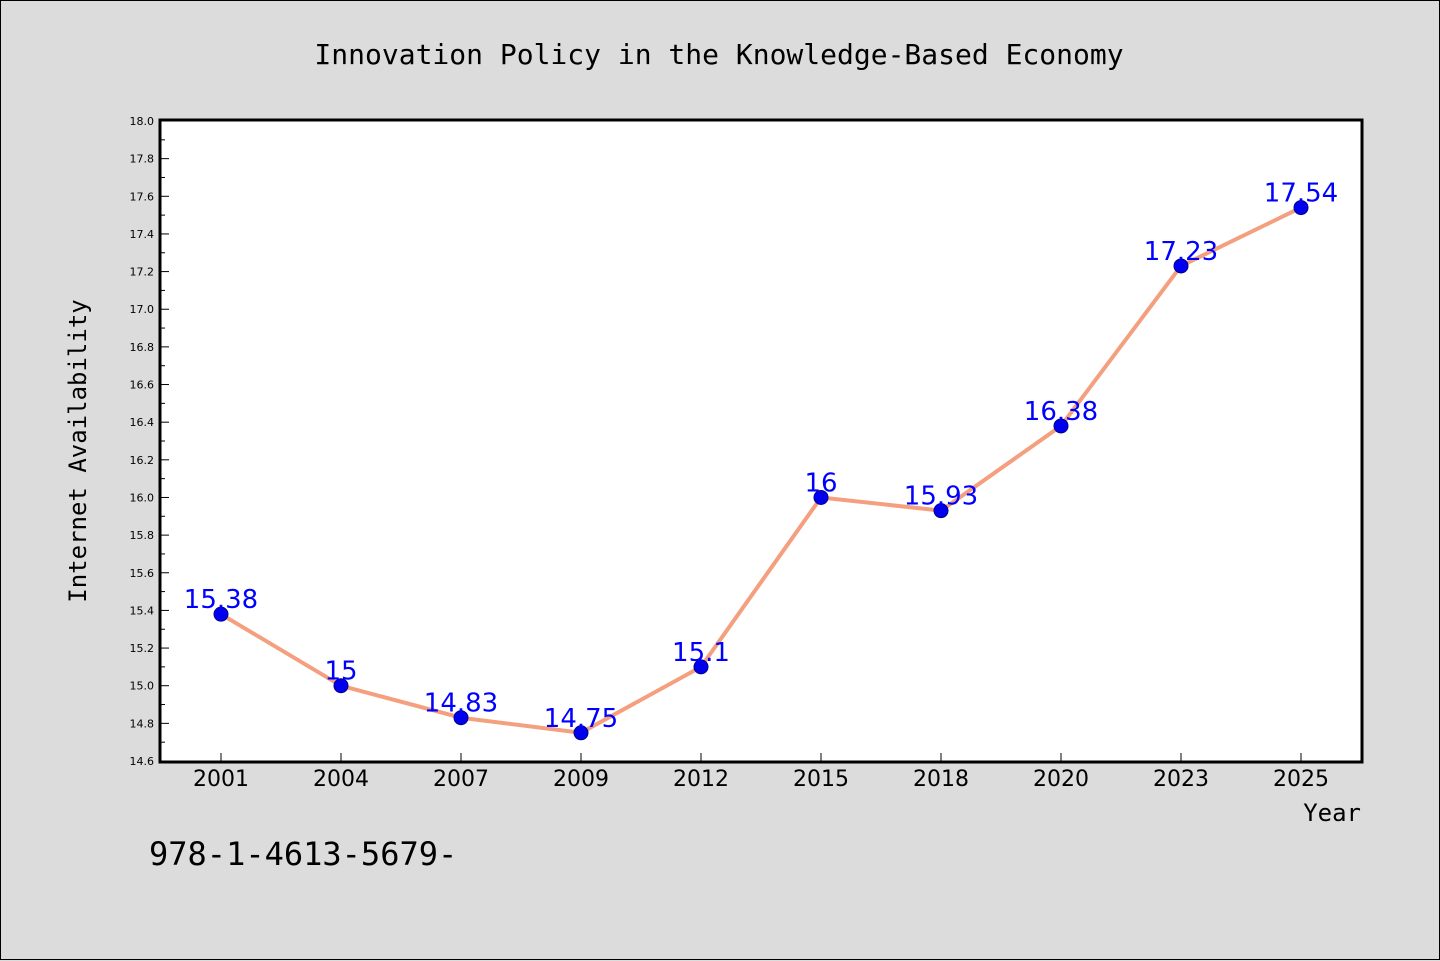 Image resolution: width=1440 pixels, height=961 pixels. Describe the element at coordinates (761, 772) in the screenshot. I see `x-axis: 2001 2004 2007 2009 2012 2015 2018 2020 2023 2025` at that location.